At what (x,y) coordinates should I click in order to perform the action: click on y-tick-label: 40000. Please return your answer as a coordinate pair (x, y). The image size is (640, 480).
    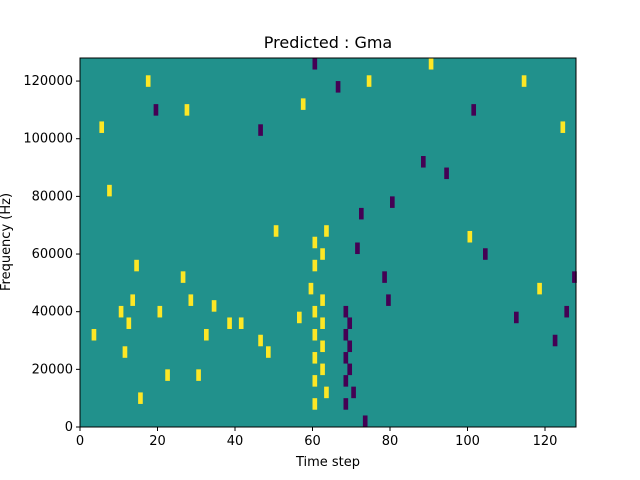
    Looking at the image, I should click on (52, 312).